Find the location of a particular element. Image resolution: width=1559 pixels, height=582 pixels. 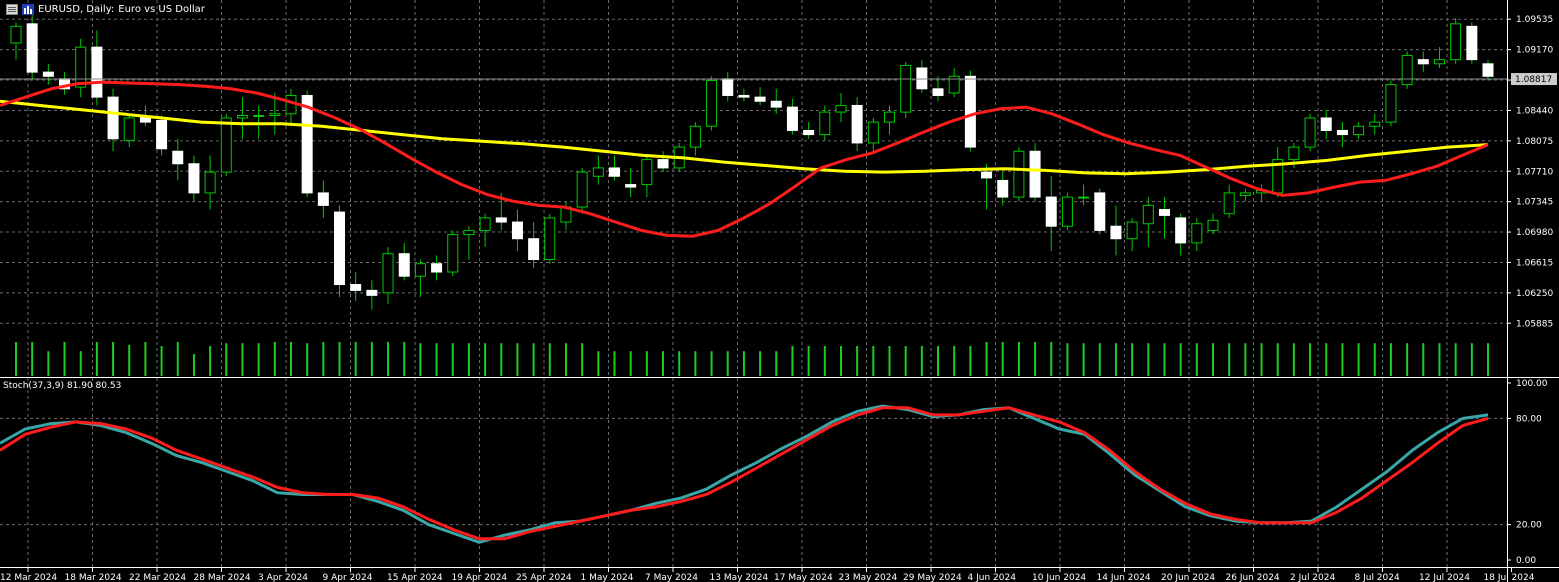

date-tick-label: 18 Mar 2024 is located at coordinates (93, 577).